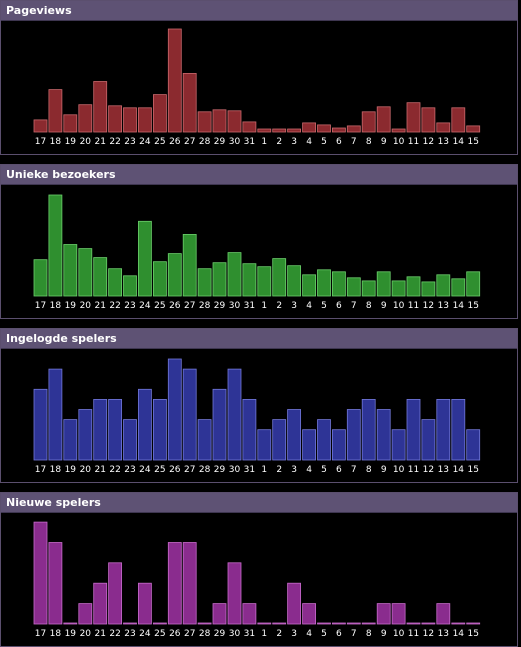 The image size is (521, 647). Describe the element at coordinates (459, 306) in the screenshot. I see `x-tick-label: 14` at that location.